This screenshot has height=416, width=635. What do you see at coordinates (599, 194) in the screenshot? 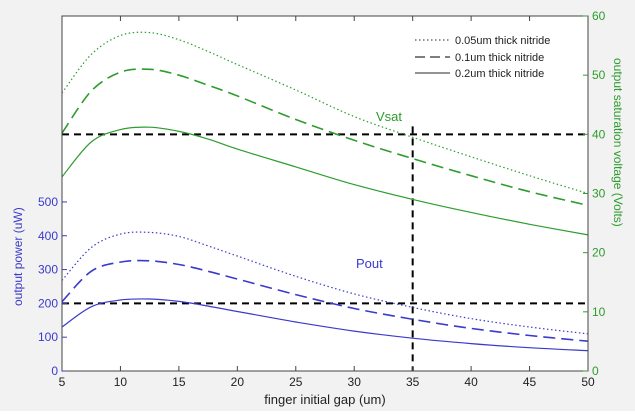
I see `right-y-tick-label: 30` at bounding box center [599, 194].